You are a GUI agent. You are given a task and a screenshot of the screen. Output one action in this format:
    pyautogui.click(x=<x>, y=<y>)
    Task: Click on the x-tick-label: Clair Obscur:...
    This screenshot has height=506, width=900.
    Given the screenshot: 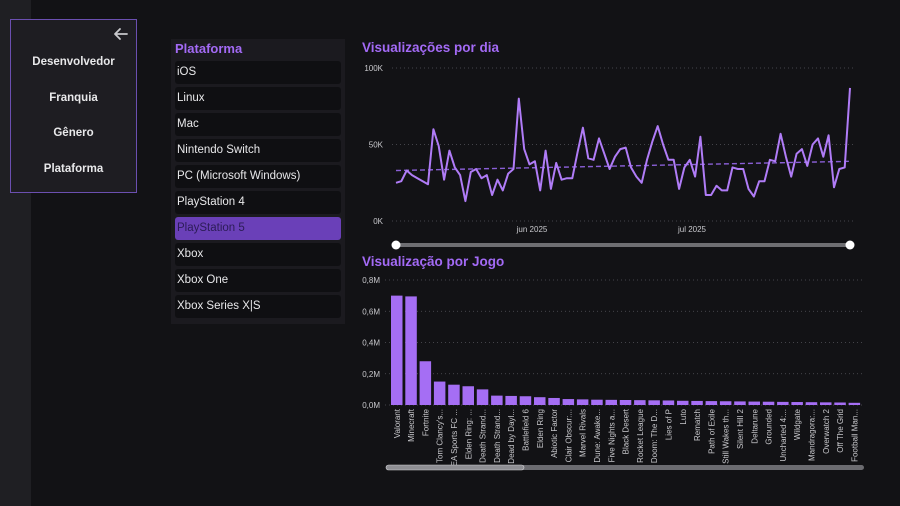 What is the action you would take?
    pyautogui.click(x=568, y=435)
    